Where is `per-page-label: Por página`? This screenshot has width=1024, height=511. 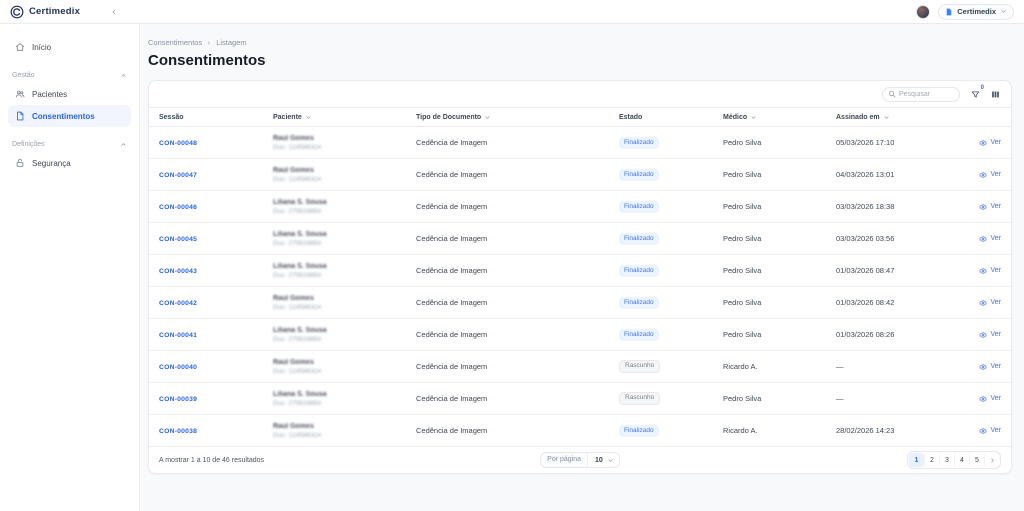
per-page-label: Por página is located at coordinates (565, 460).